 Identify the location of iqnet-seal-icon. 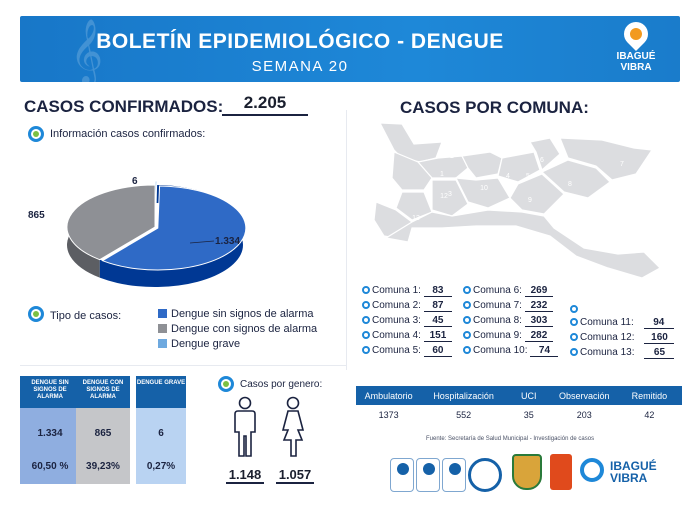
(485, 475).